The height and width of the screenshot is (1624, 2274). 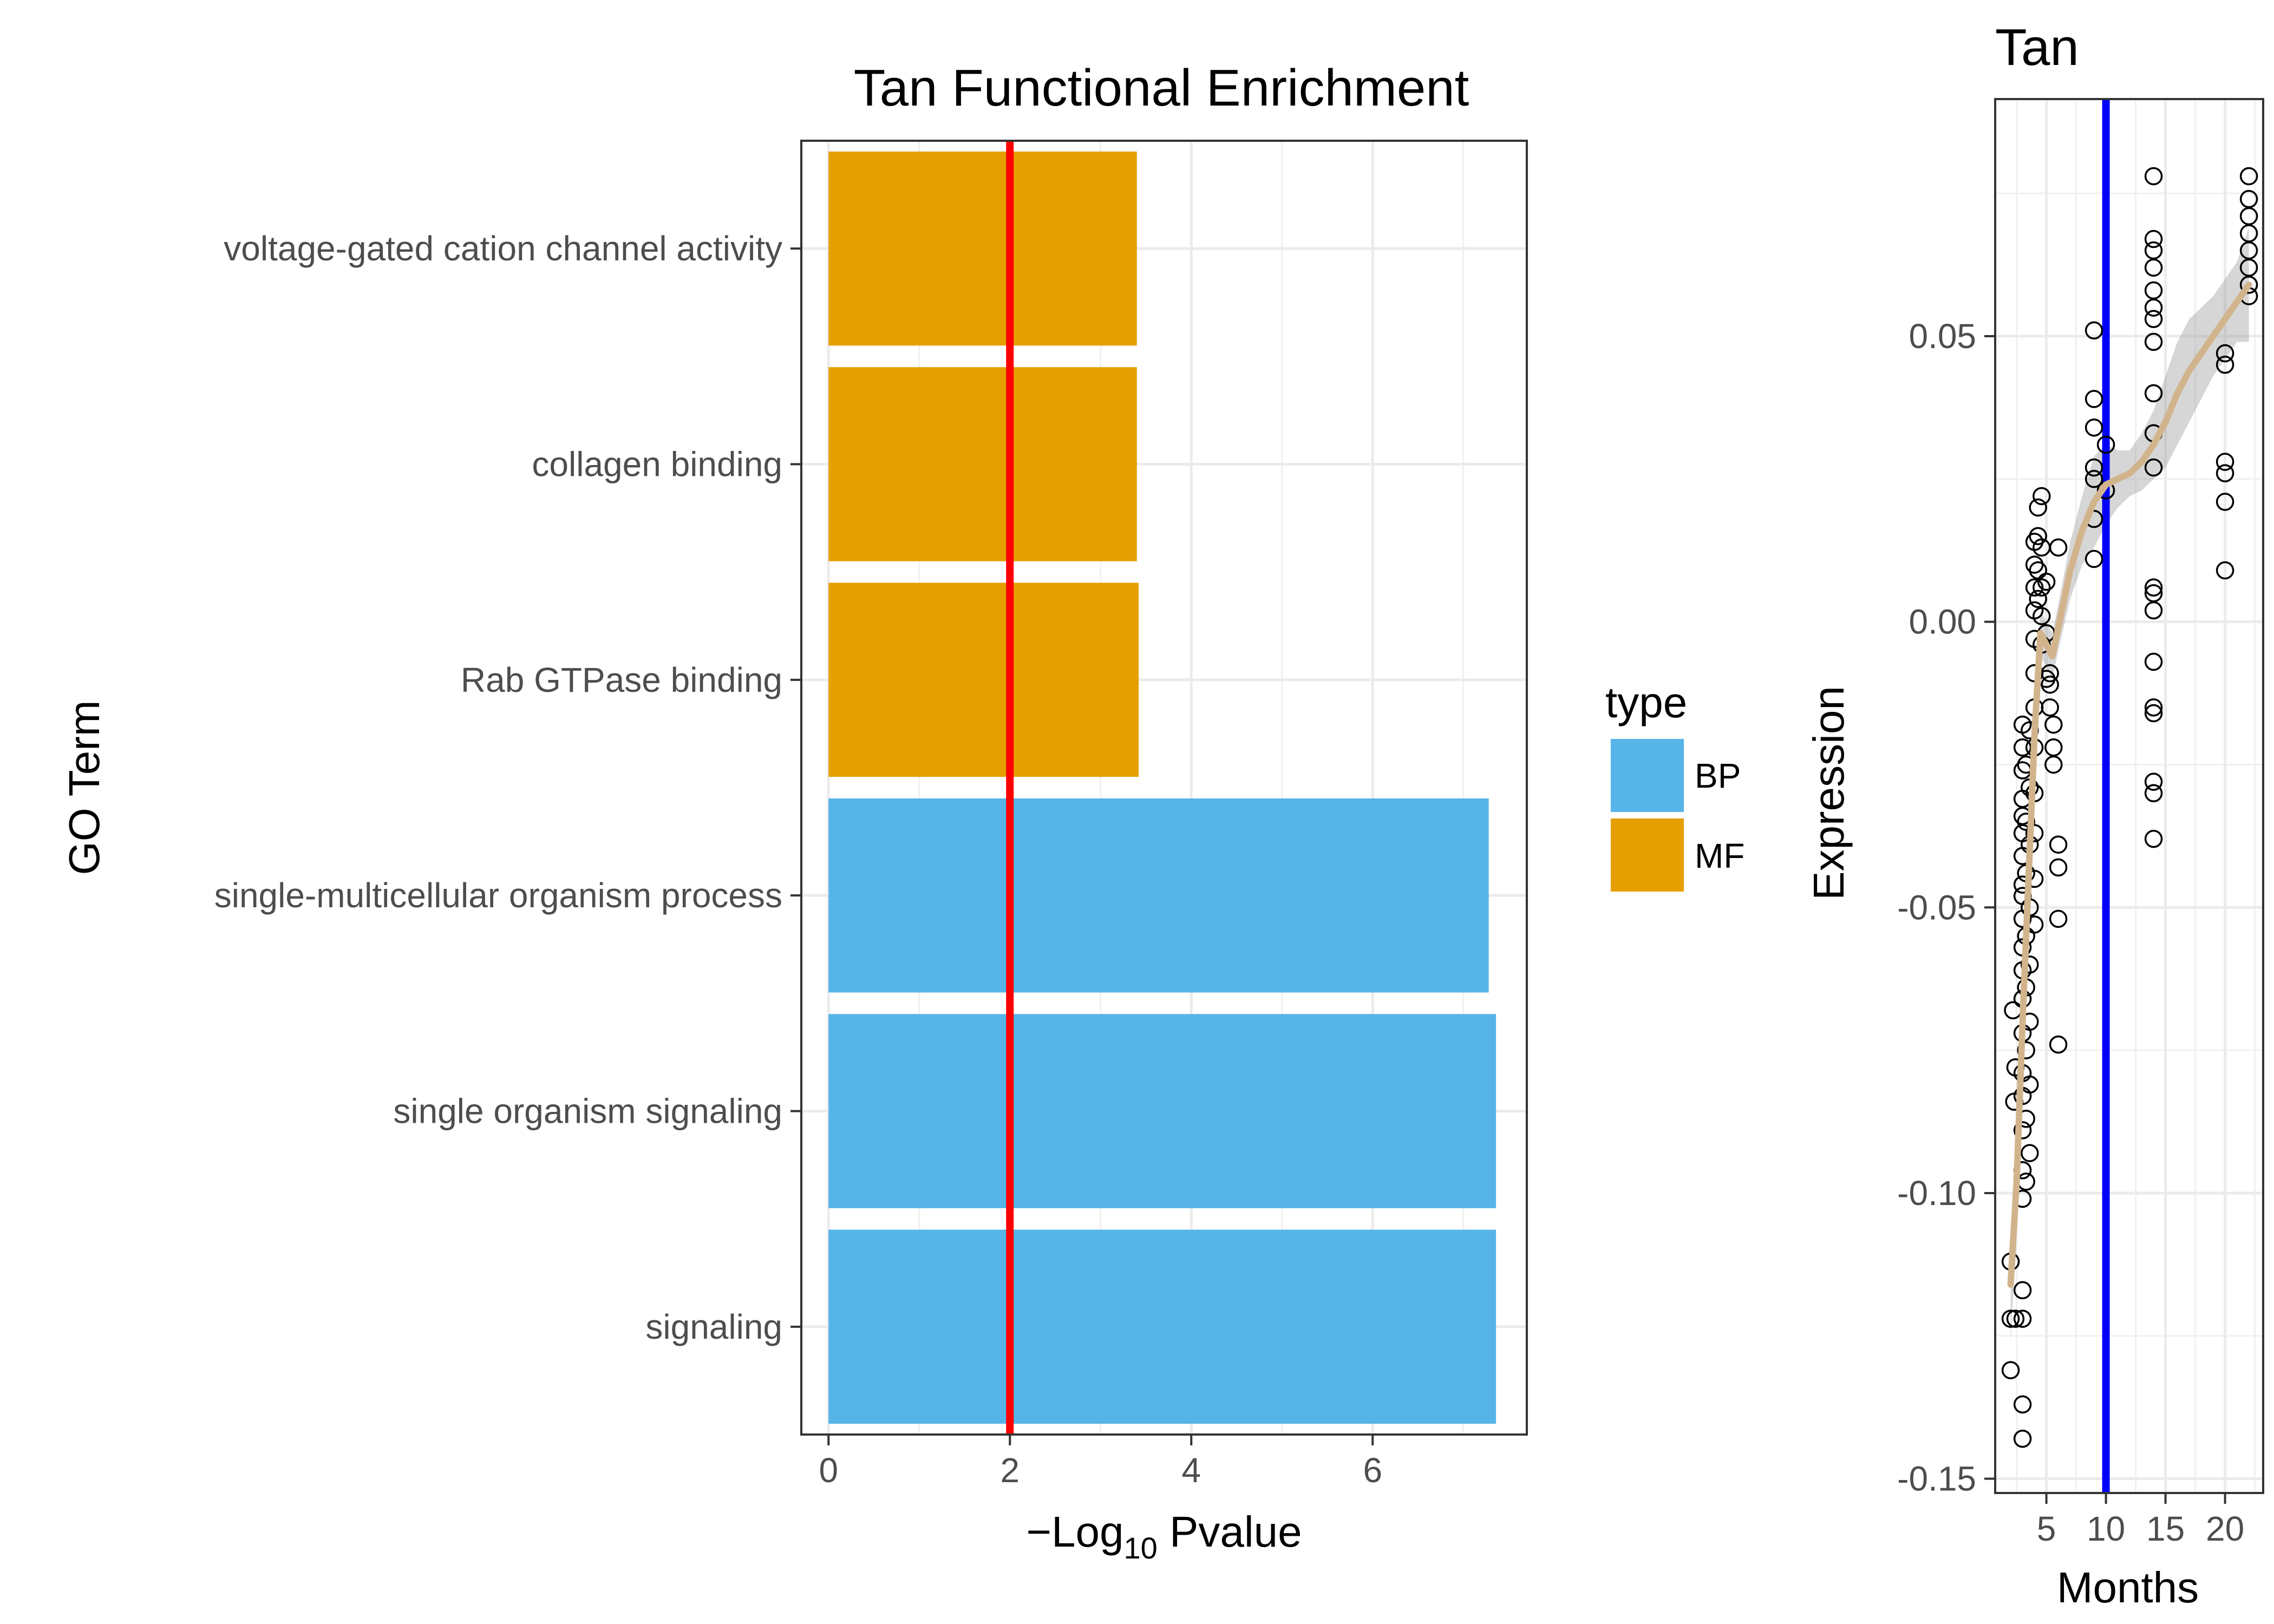 I want to click on enrichment-x-axis: 0 2 4 6, so click(x=1101, y=1462).